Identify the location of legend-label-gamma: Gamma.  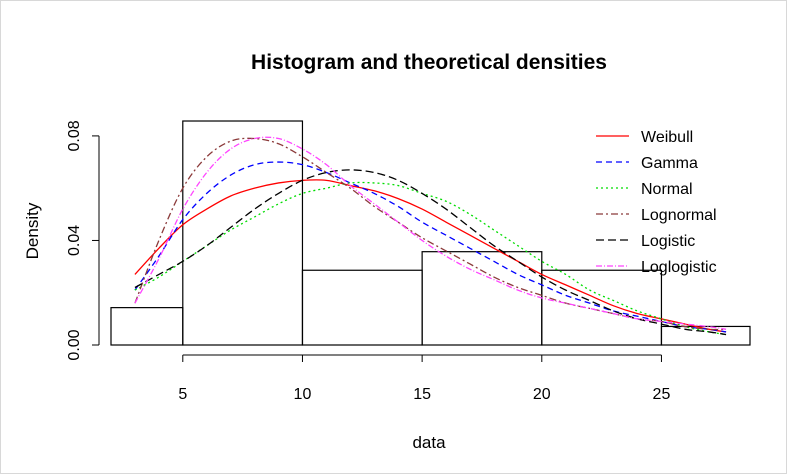
(669, 163).